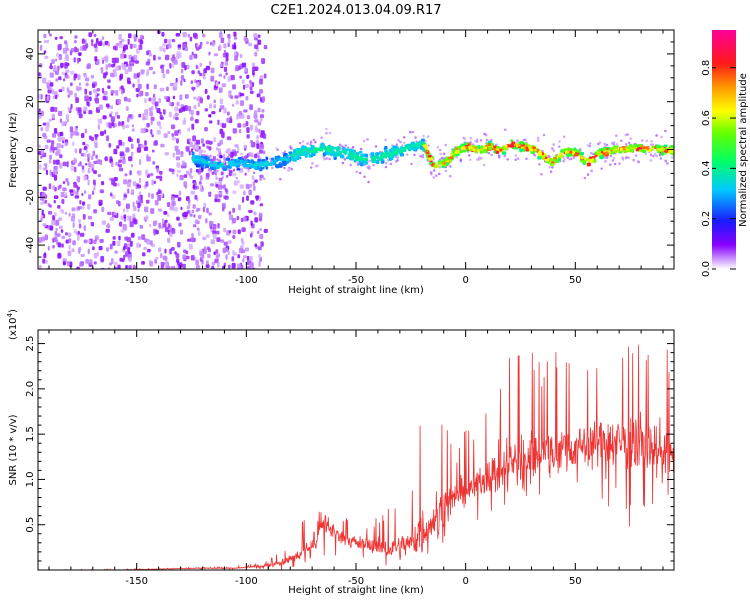 This screenshot has width=750, height=600. Describe the element at coordinates (706, 269) in the screenshot. I see `colorbar-tick-label: 0.0` at that location.